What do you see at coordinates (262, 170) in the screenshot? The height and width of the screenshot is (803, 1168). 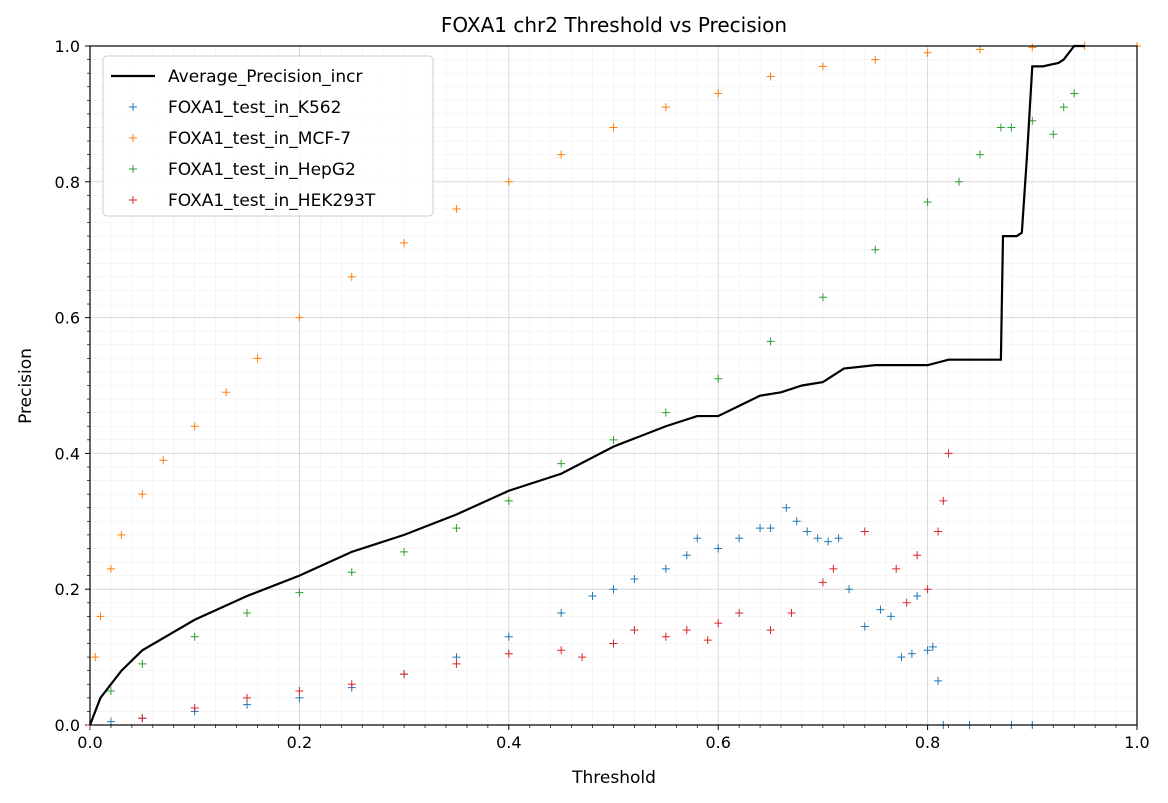 I see `legend-label: FOXA1_test_in_HepG2` at bounding box center [262, 170].